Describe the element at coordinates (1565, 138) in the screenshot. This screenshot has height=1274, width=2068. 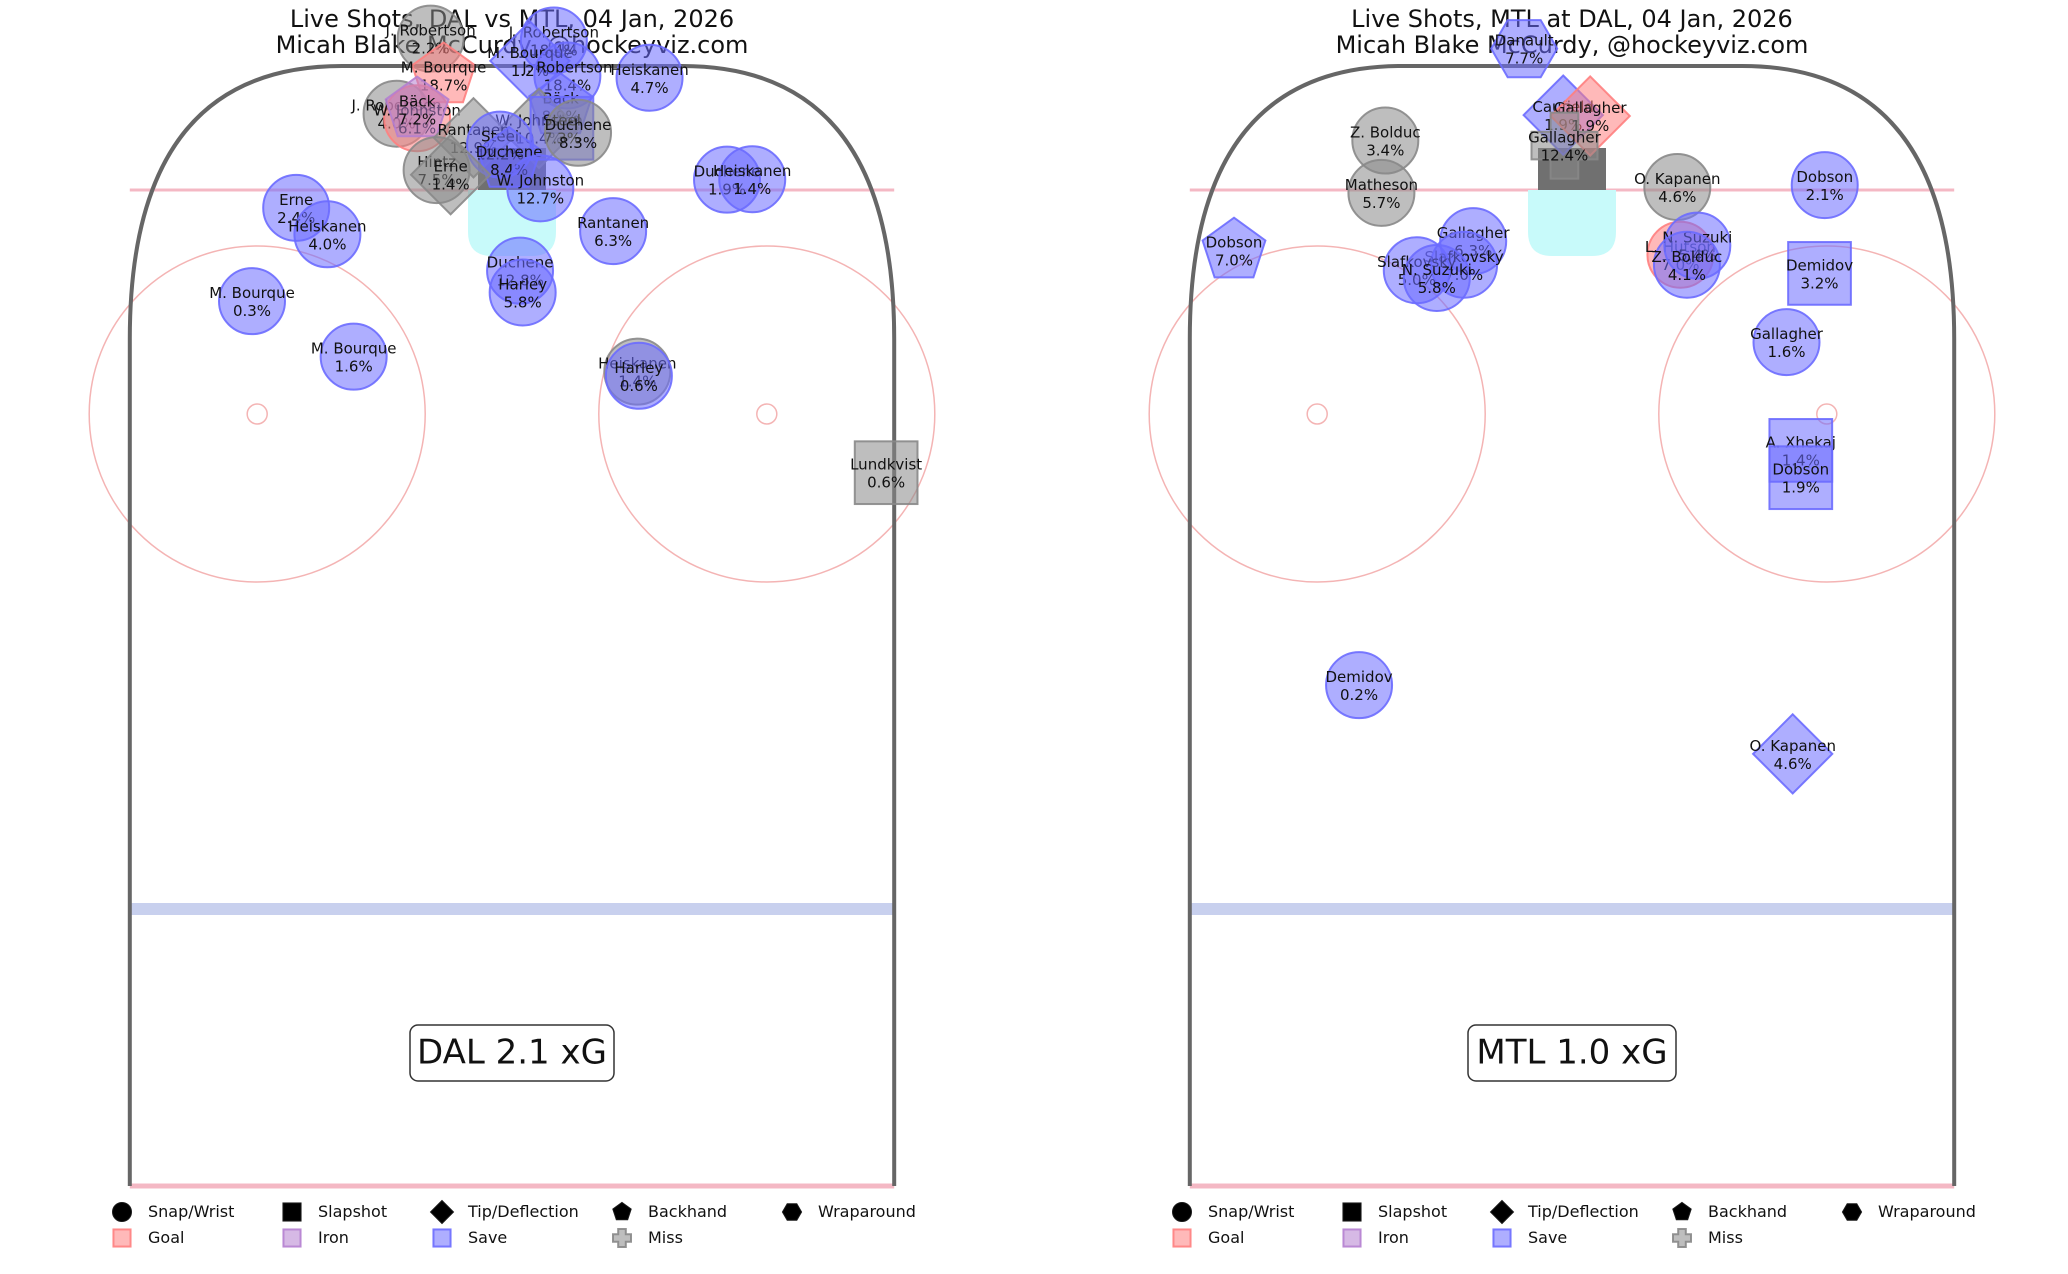
I see `shot-player-label: Gallagher` at that location.